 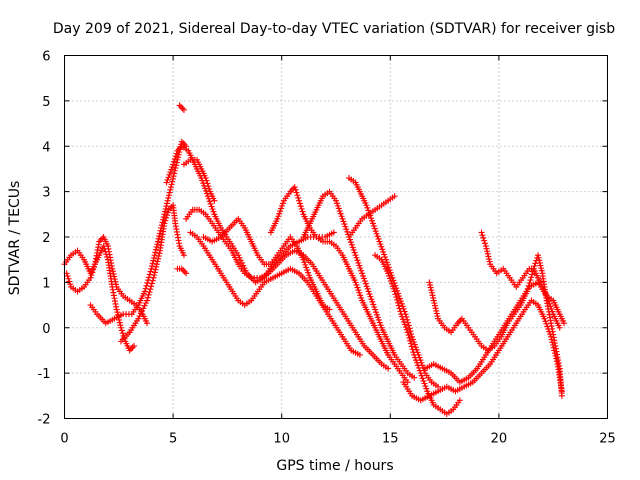 I want to click on y-tick-label: 1, so click(x=46, y=283).